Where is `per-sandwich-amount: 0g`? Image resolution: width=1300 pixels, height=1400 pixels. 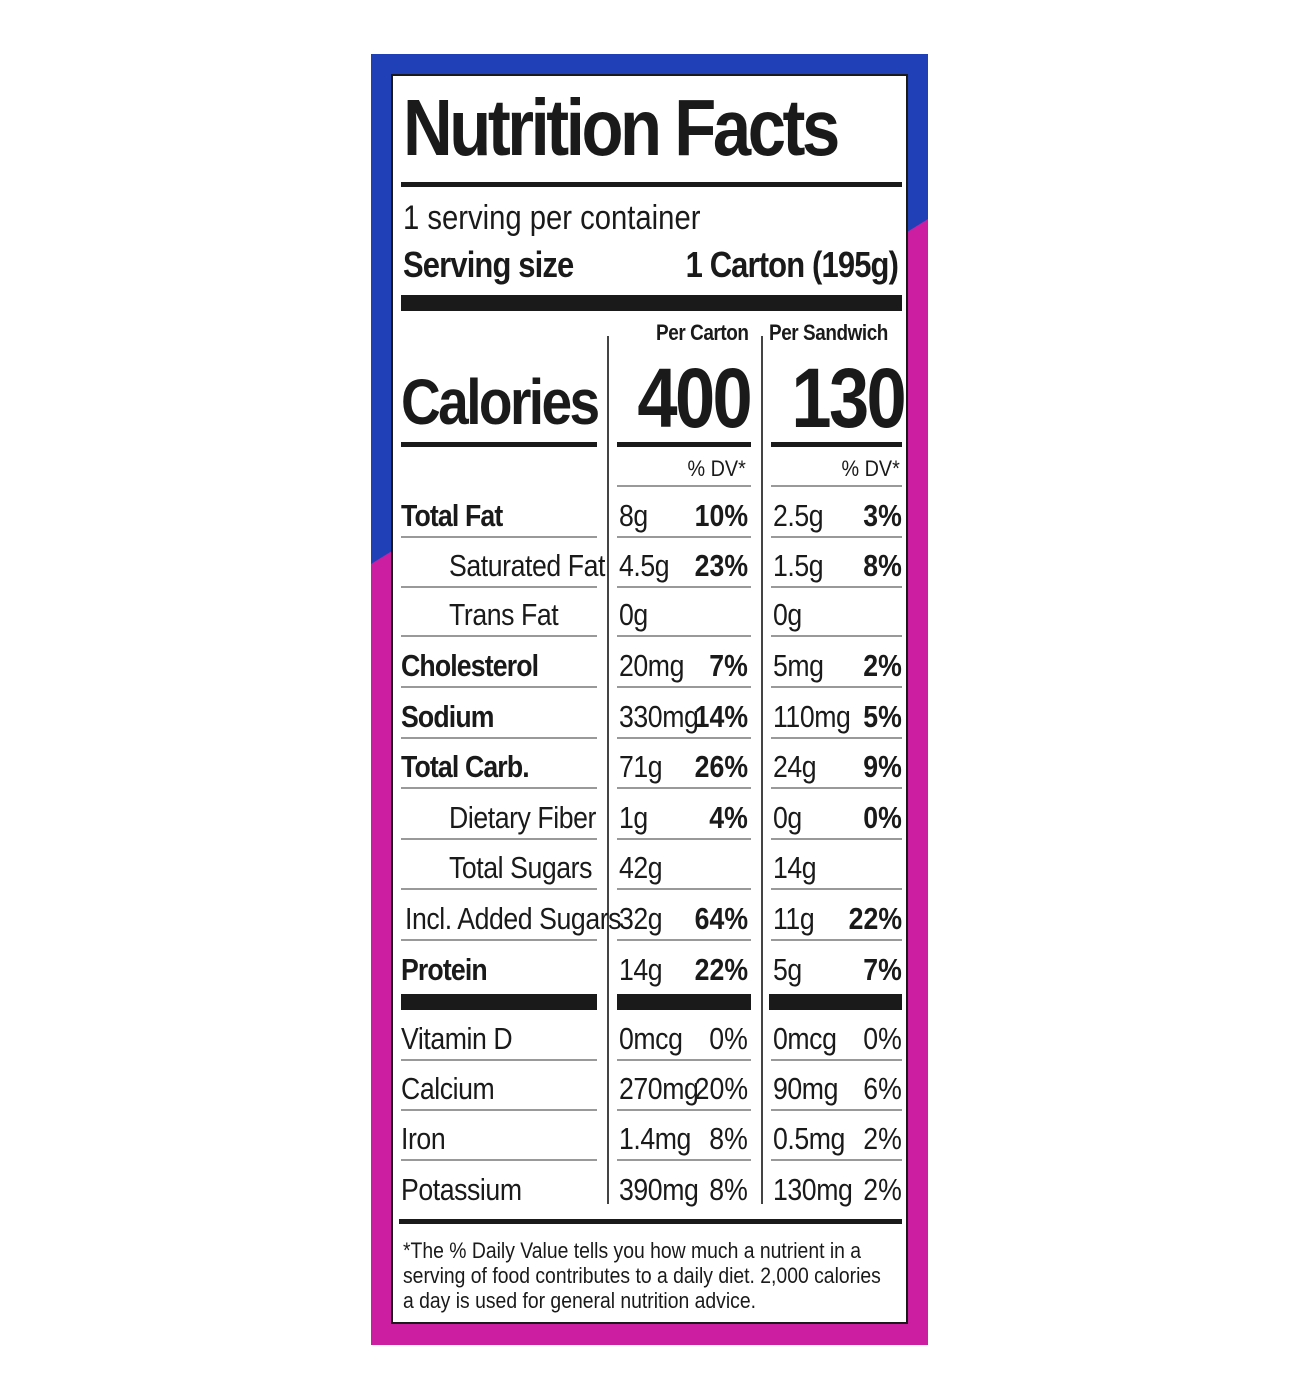
per-sandwich-amount: 0g is located at coordinates (787, 614).